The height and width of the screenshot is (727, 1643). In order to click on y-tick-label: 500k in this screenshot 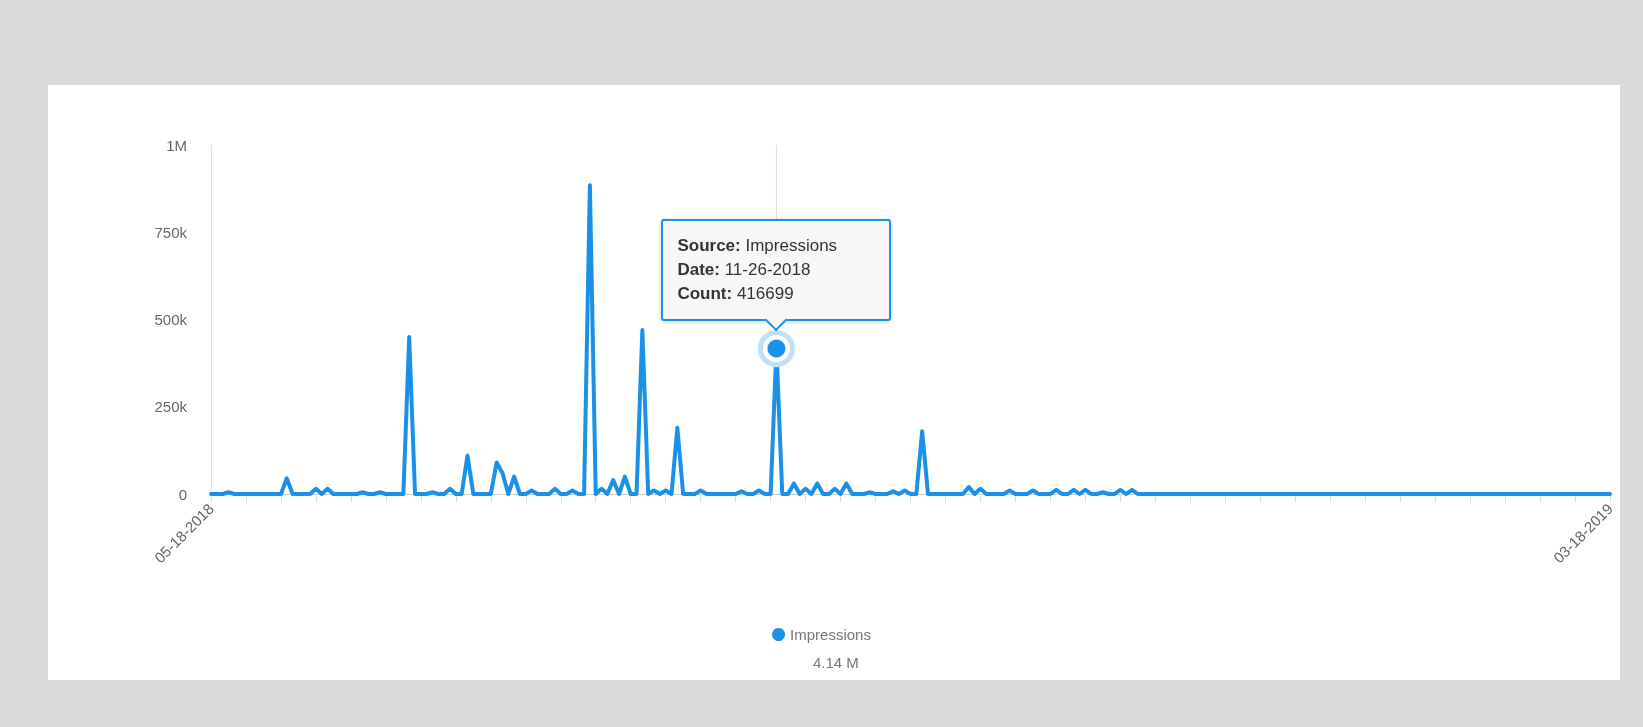, I will do `click(171, 319)`.